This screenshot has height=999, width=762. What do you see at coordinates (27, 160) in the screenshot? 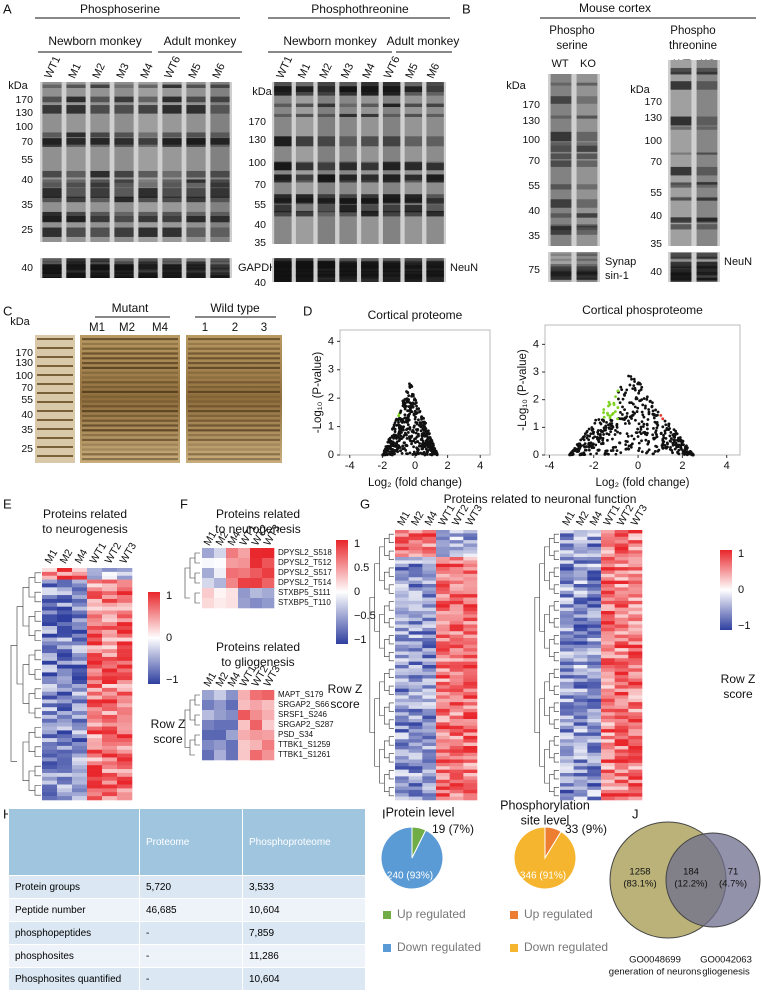
I see `marker: 55` at bounding box center [27, 160].